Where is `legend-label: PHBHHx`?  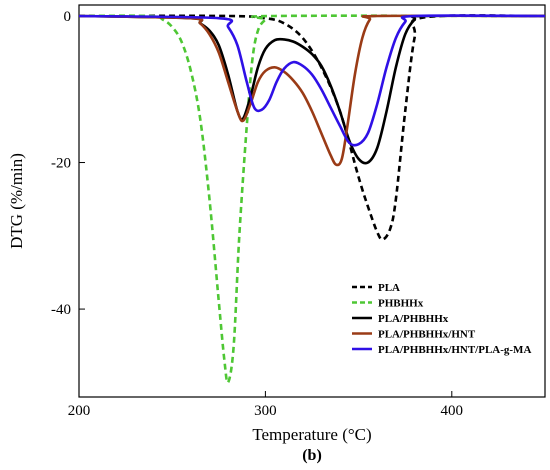
legend-label: PHBHHx is located at coordinates (401, 304).